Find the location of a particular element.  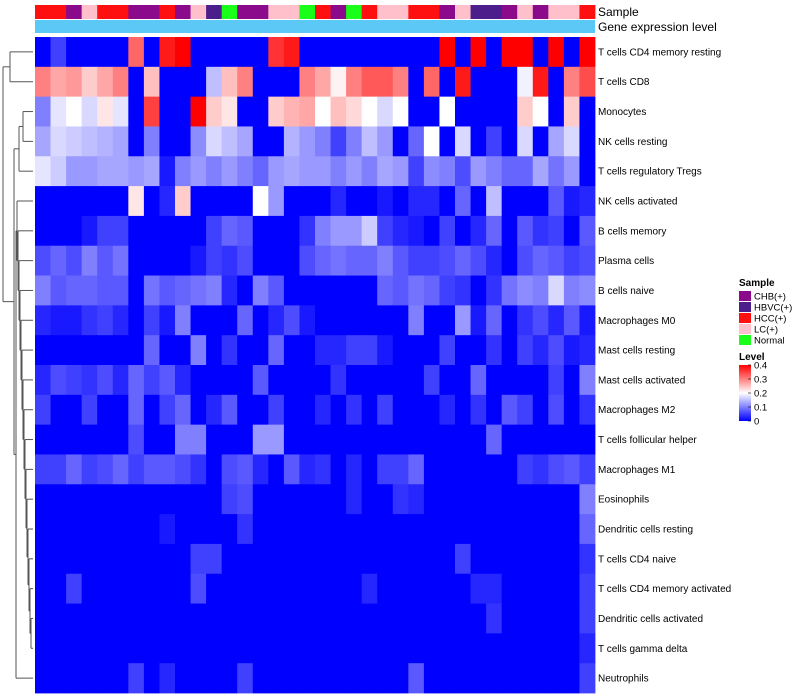

row-label: Plasma cells is located at coordinates (626, 261).